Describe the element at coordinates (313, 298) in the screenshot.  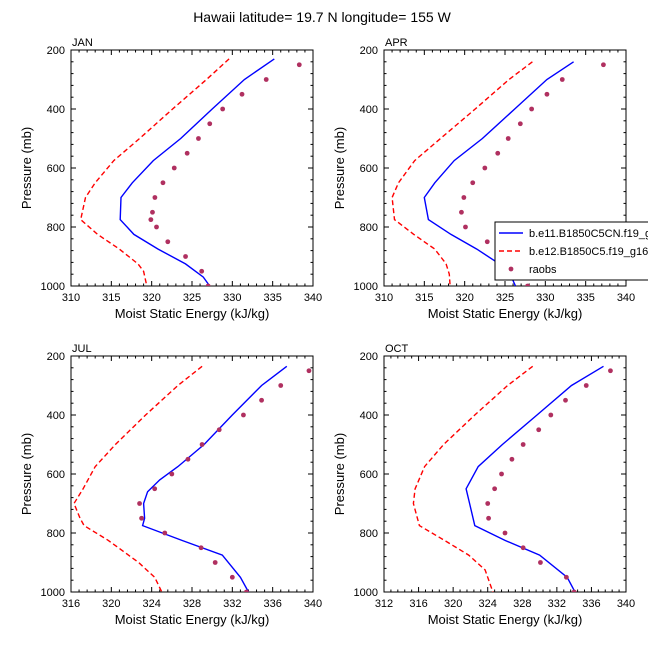
I see `x-tick-label: 340` at that location.